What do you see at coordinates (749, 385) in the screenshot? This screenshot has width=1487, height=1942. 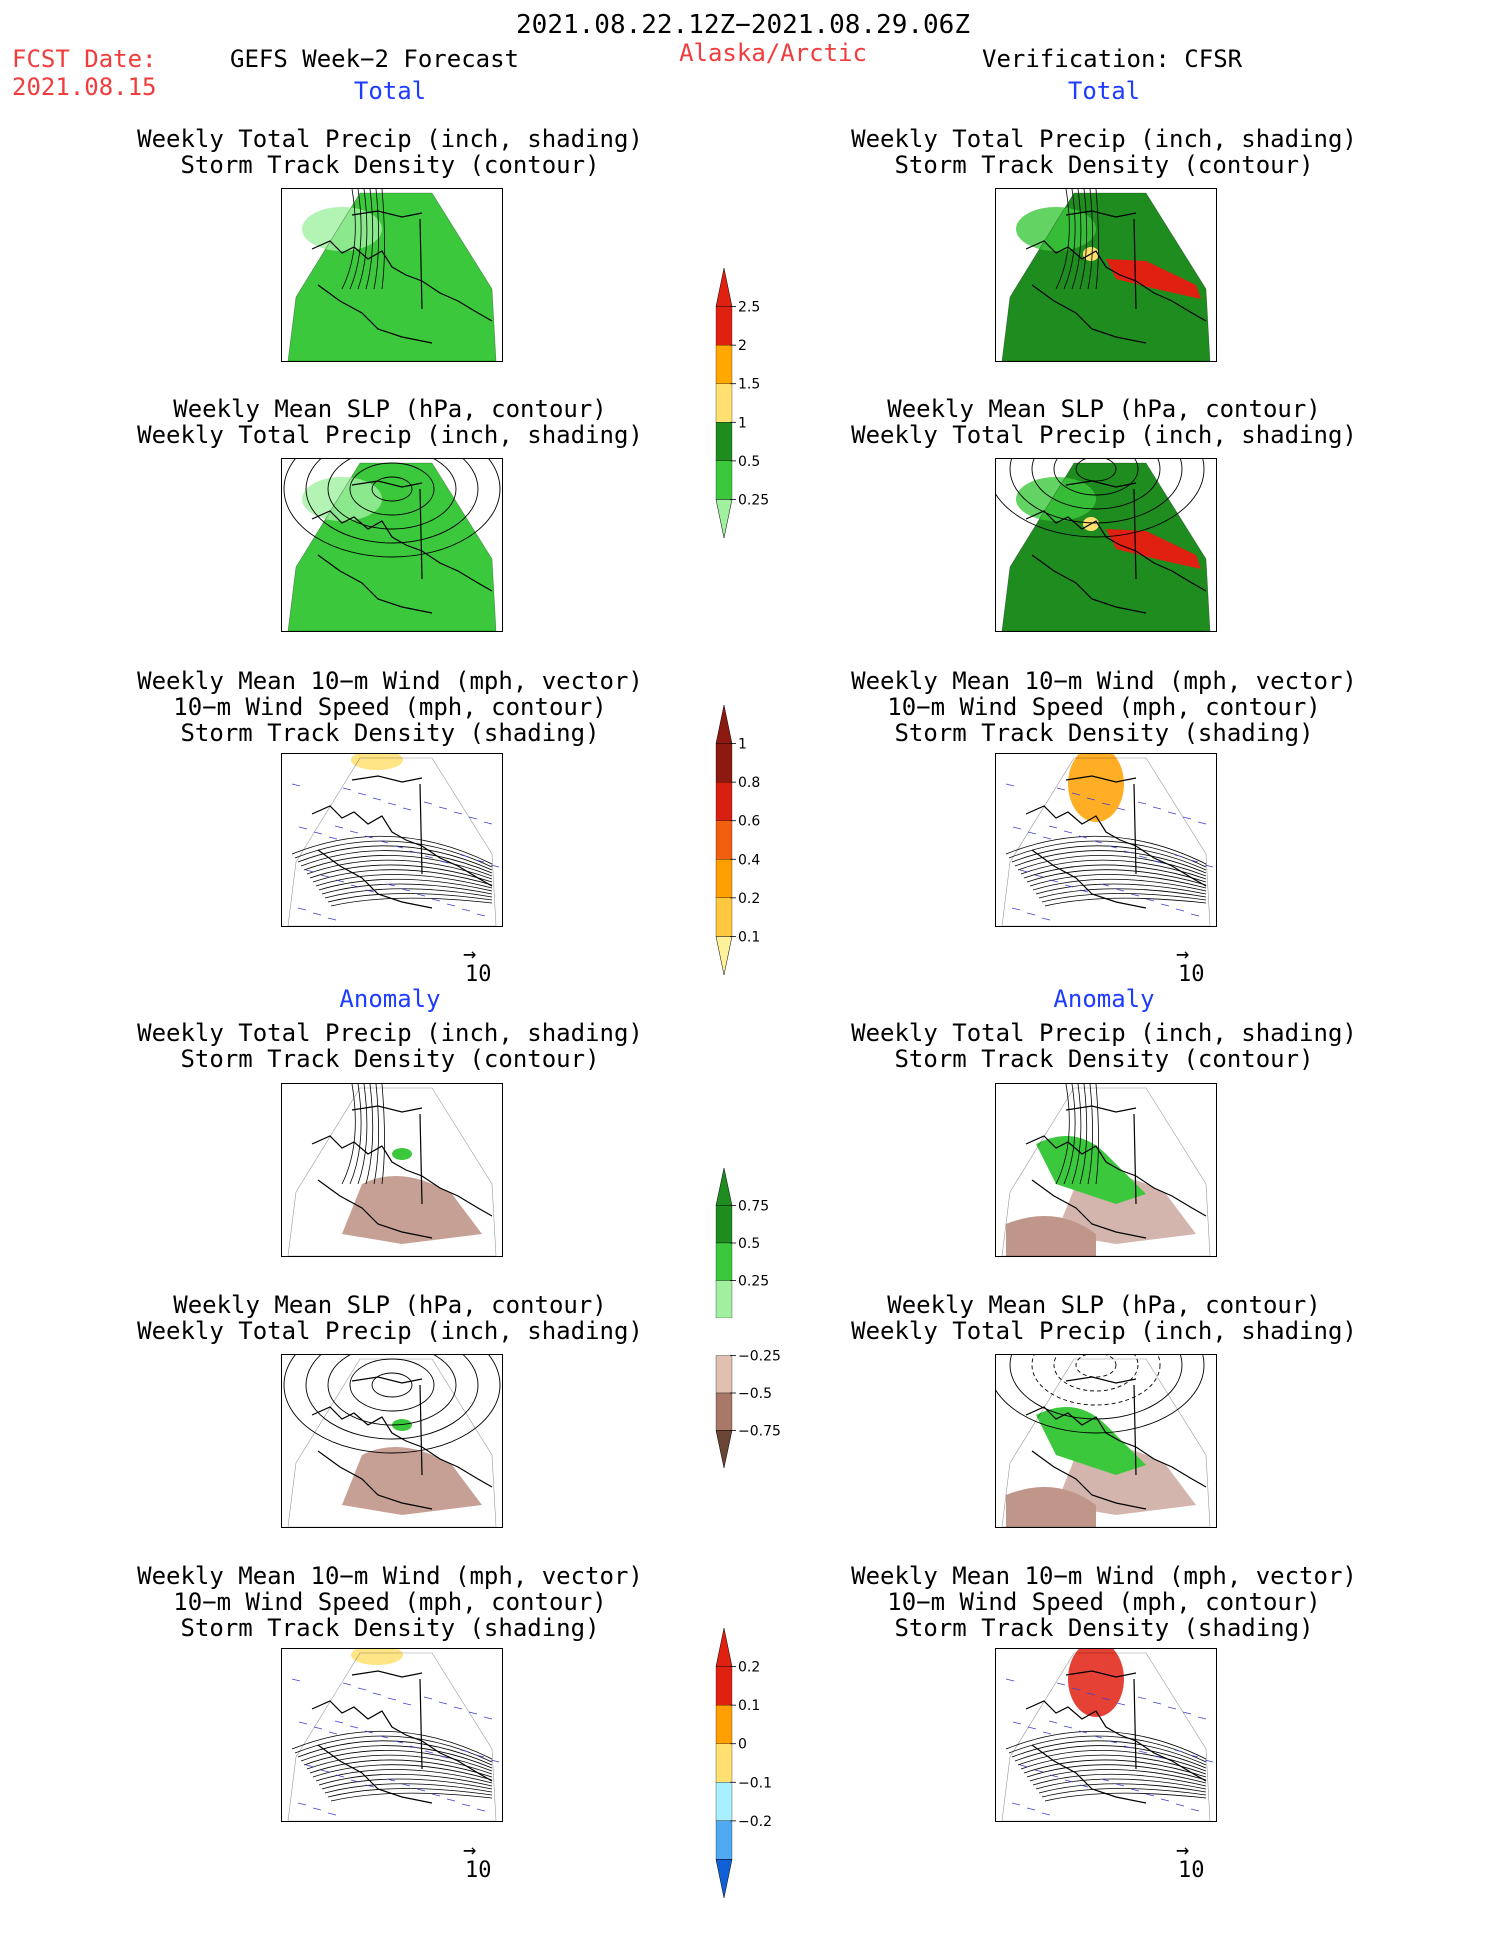 I see `colorbar-precip-total-tick-2: 1.5` at bounding box center [749, 385].